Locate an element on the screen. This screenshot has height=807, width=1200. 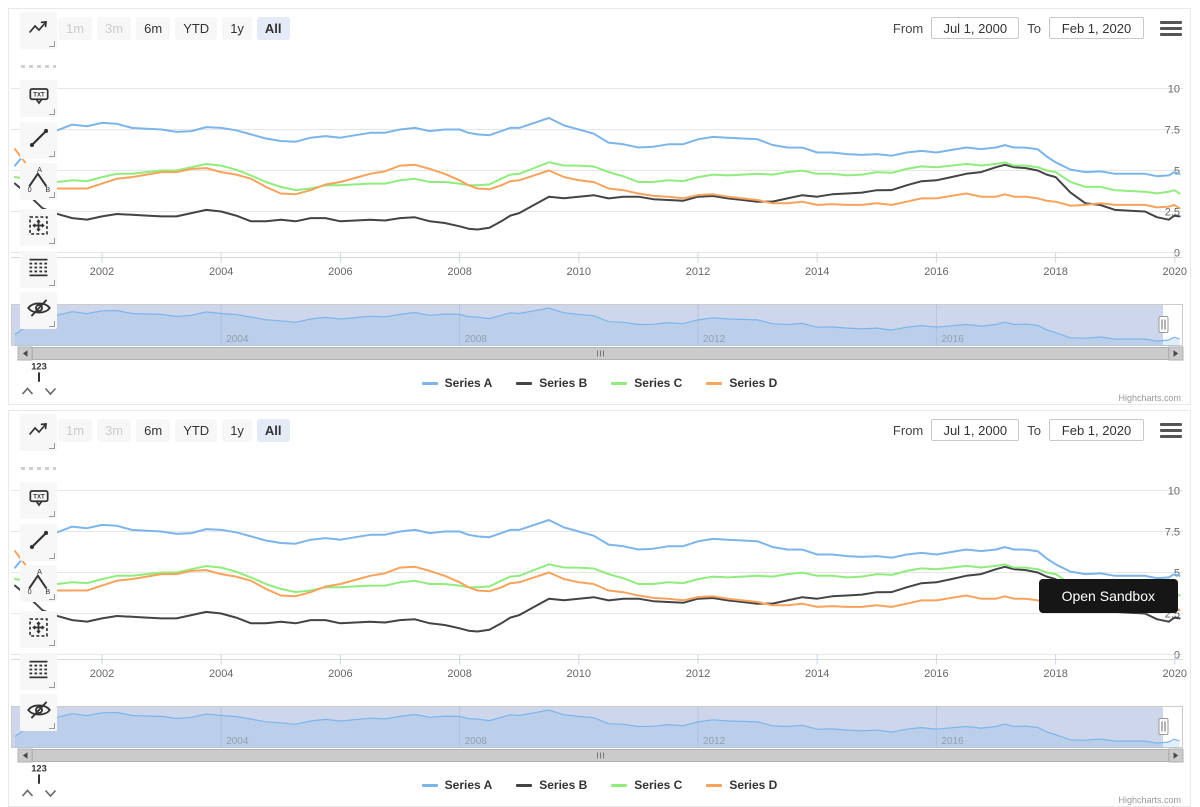
elliott-wave-icon: A 0 B is located at coordinates (39, 181).